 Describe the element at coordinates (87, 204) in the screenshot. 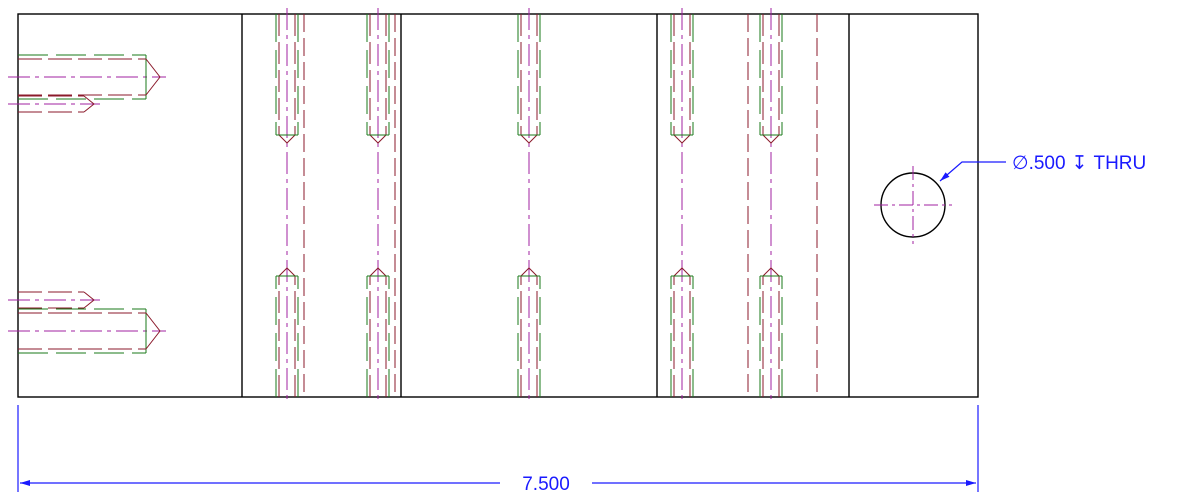

I see `left-side-tapped-holes` at that location.